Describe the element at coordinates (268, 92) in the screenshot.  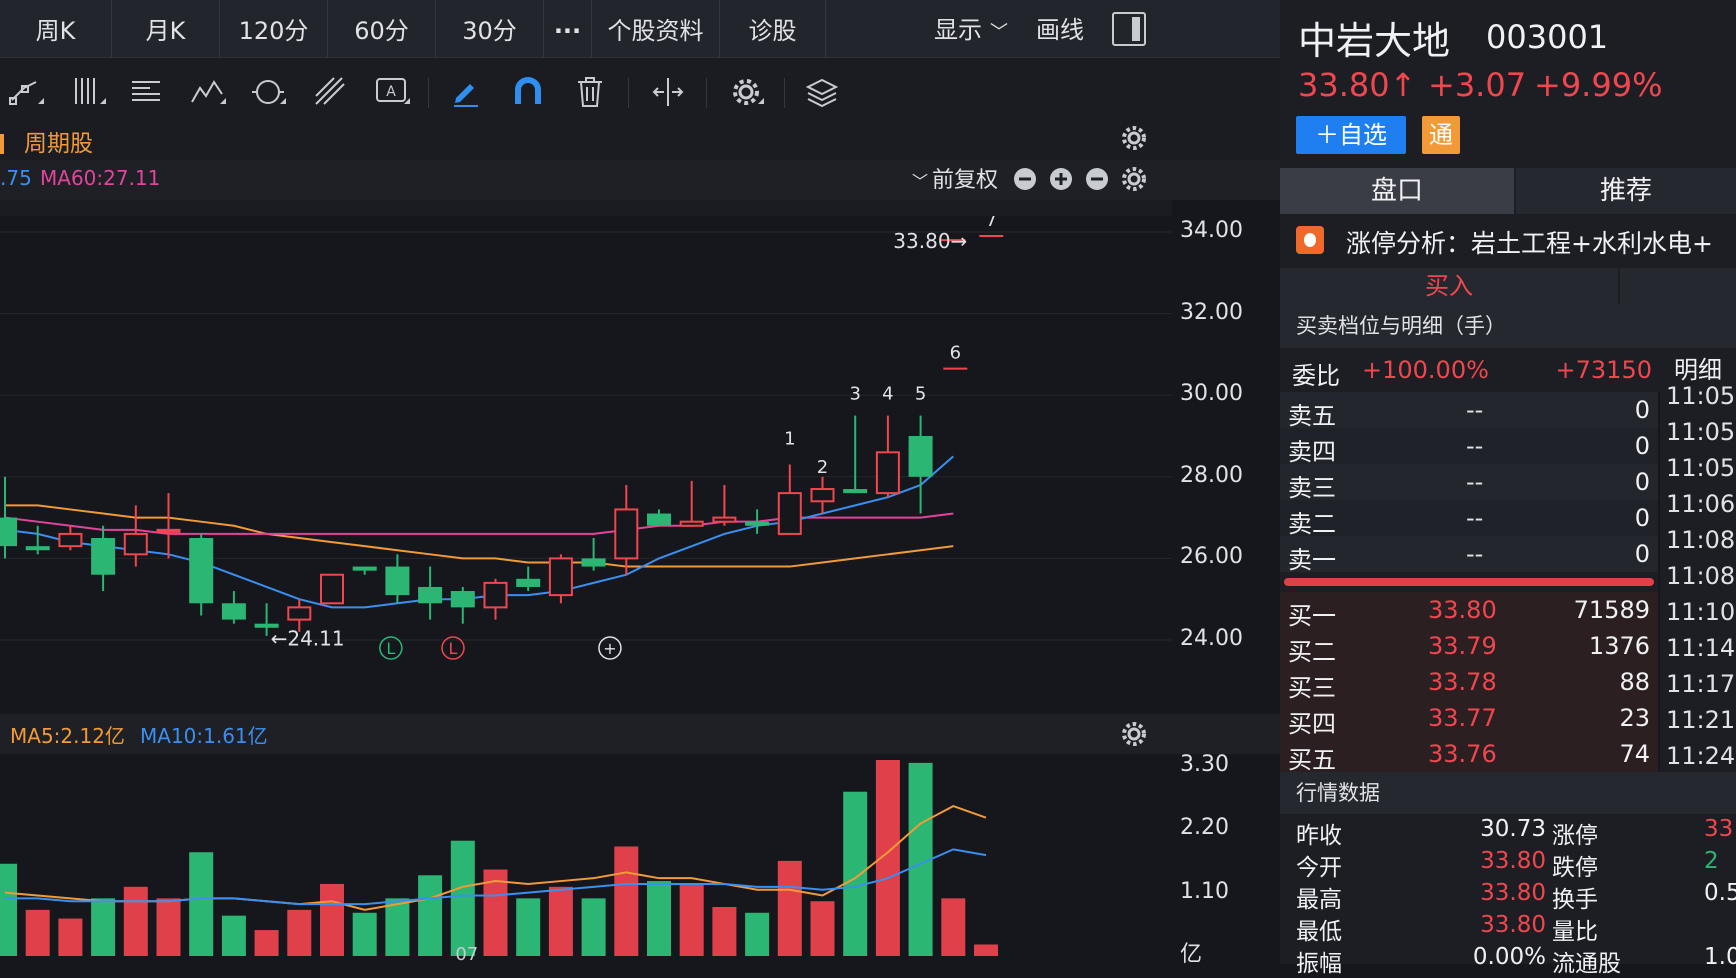
I see `cycle-icon` at that location.